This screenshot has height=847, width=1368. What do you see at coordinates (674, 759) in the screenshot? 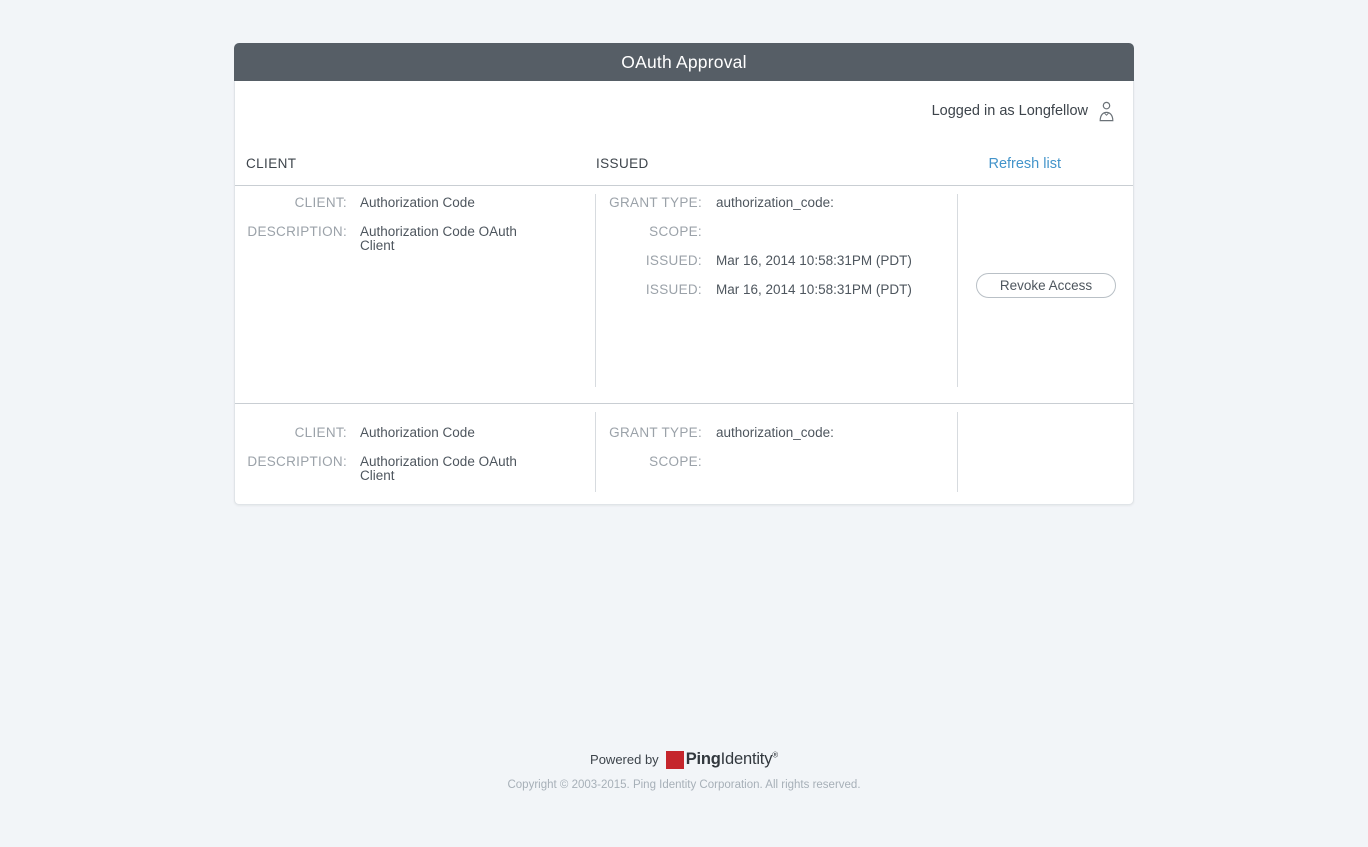
I see `ping-identity-logo-icon` at bounding box center [674, 759].